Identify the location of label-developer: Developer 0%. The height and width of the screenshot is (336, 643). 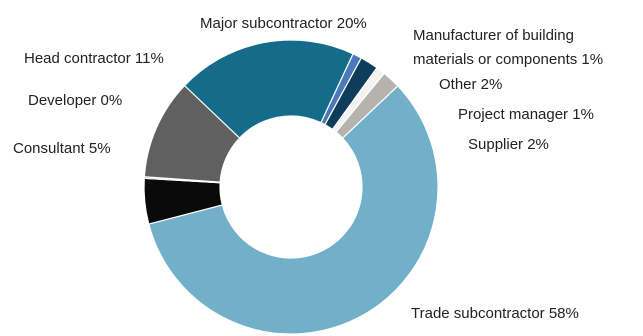
(75, 100).